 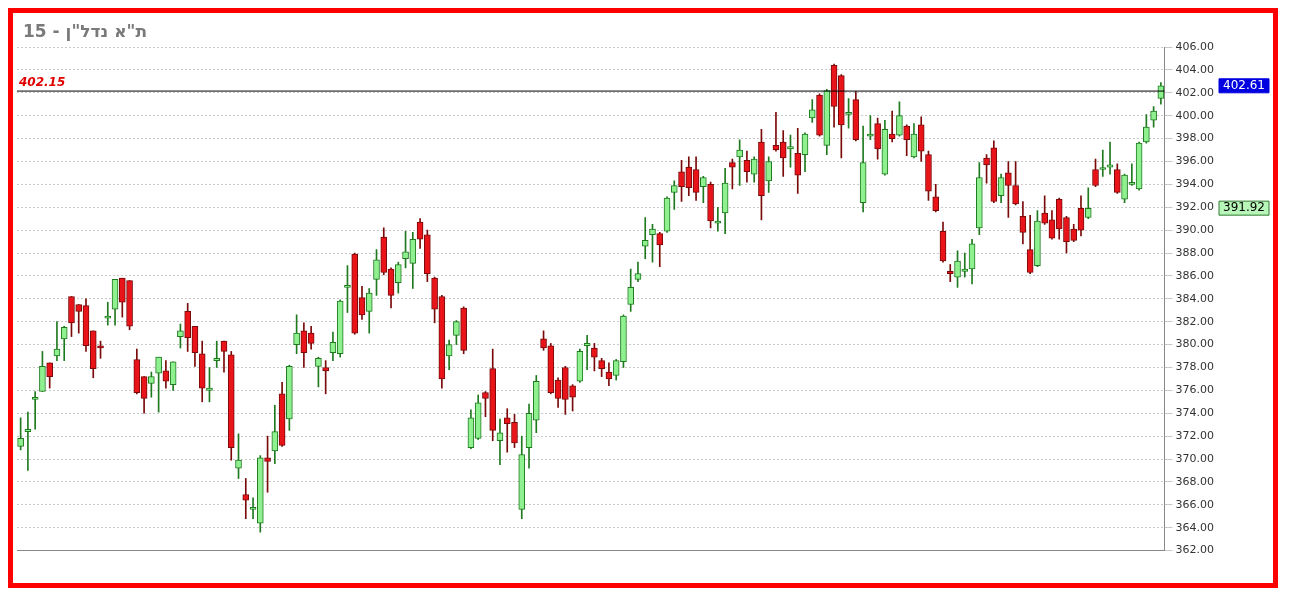 What do you see at coordinates (1195, 344) in the screenshot?
I see `y-tick-label: 380.00` at bounding box center [1195, 344].